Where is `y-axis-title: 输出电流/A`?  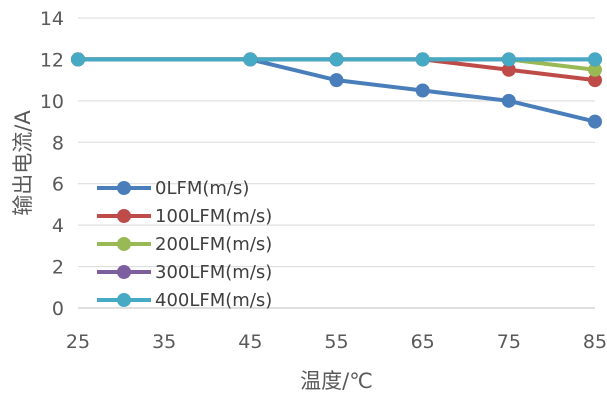
y-axis-title: 输出电流/A is located at coordinates (23, 163).